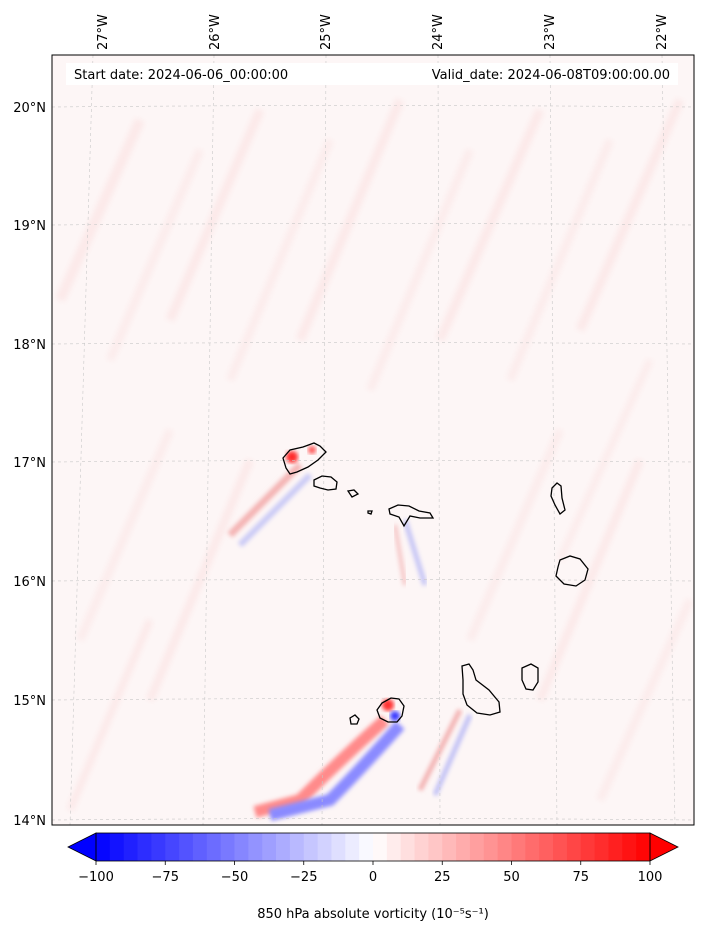  I want to click on colorbar-tick-label: −50, so click(234, 877).